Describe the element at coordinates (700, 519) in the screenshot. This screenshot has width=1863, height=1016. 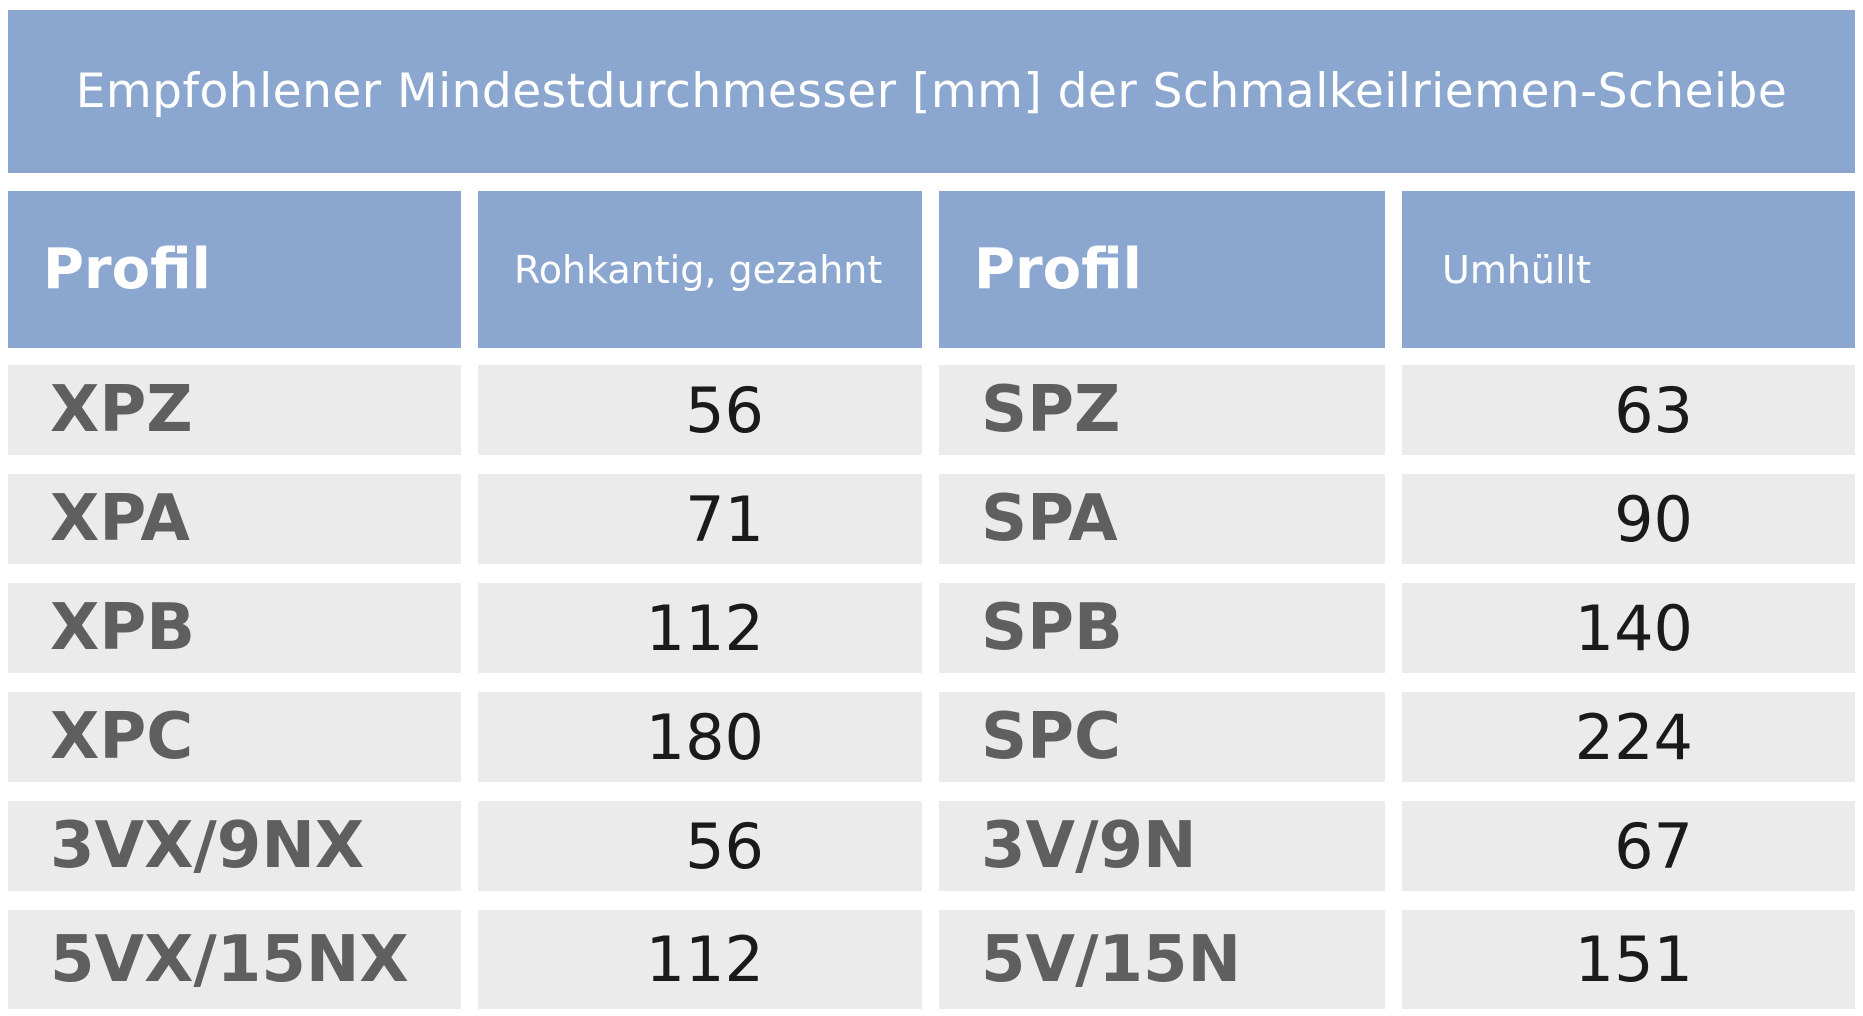
I see `table-row-2-rohkantig: 71` at that location.